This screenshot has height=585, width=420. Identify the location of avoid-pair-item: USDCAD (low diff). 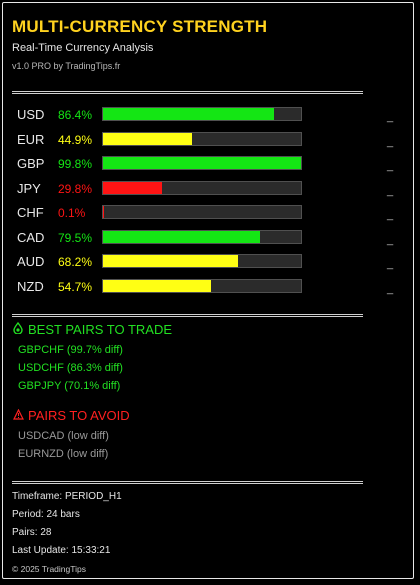
(63, 436).